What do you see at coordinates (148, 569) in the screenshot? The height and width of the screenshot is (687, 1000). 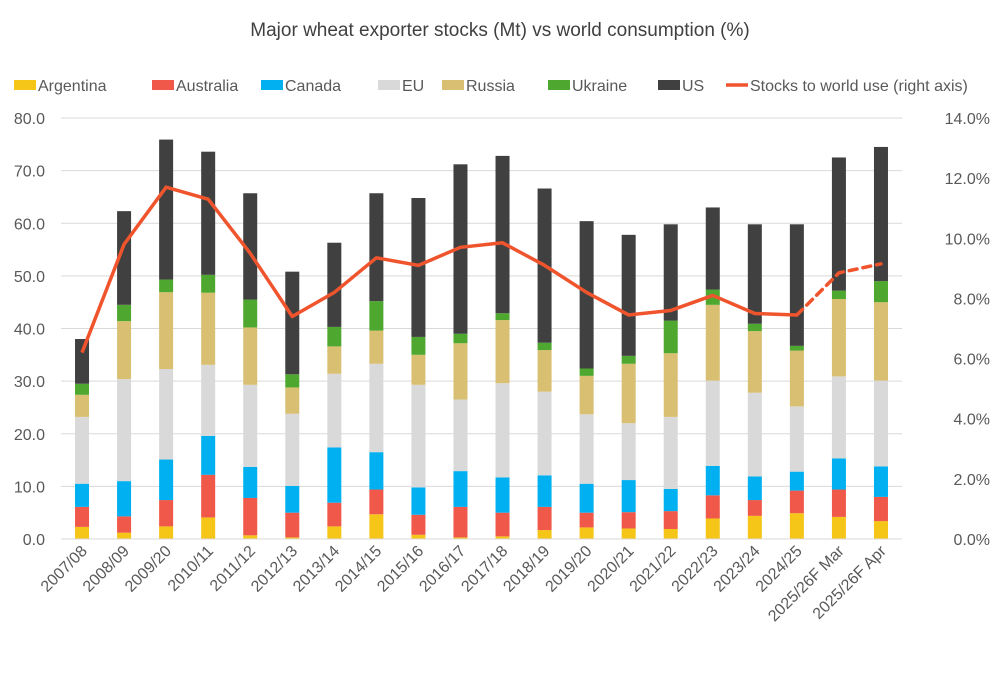 I see `x-tick-label: 2009/20` at bounding box center [148, 569].